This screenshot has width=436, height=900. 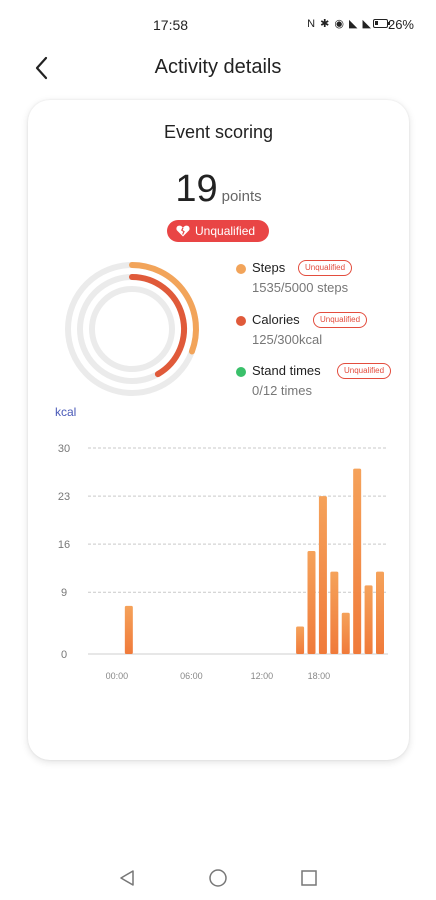 What do you see at coordinates (262, 676) in the screenshot?
I see `x-tick-label: 12:00` at bounding box center [262, 676].